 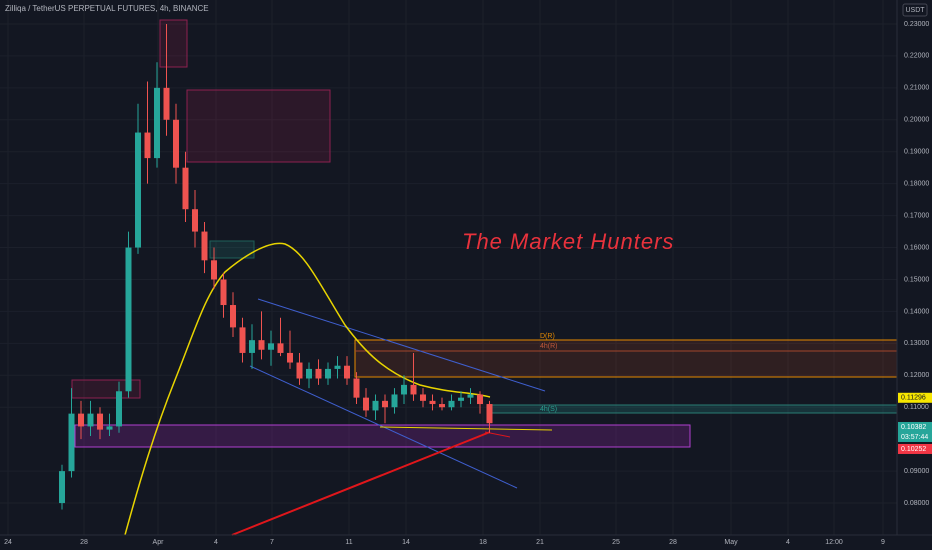 I want to click on y-tick-label: 0.23000, so click(x=916, y=24).